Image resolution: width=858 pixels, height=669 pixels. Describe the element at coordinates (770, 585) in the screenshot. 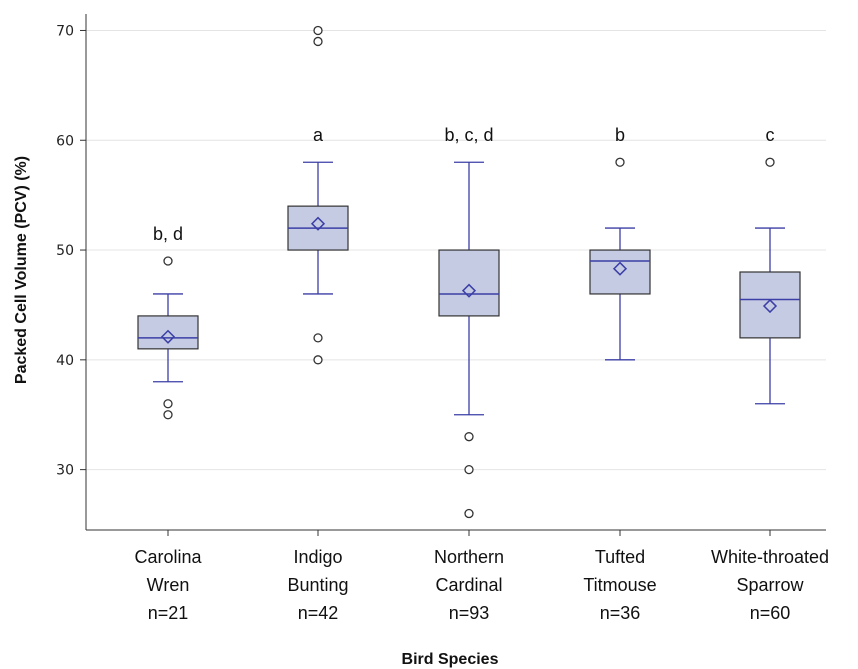

I see `x-tick-label: Sparrow` at that location.